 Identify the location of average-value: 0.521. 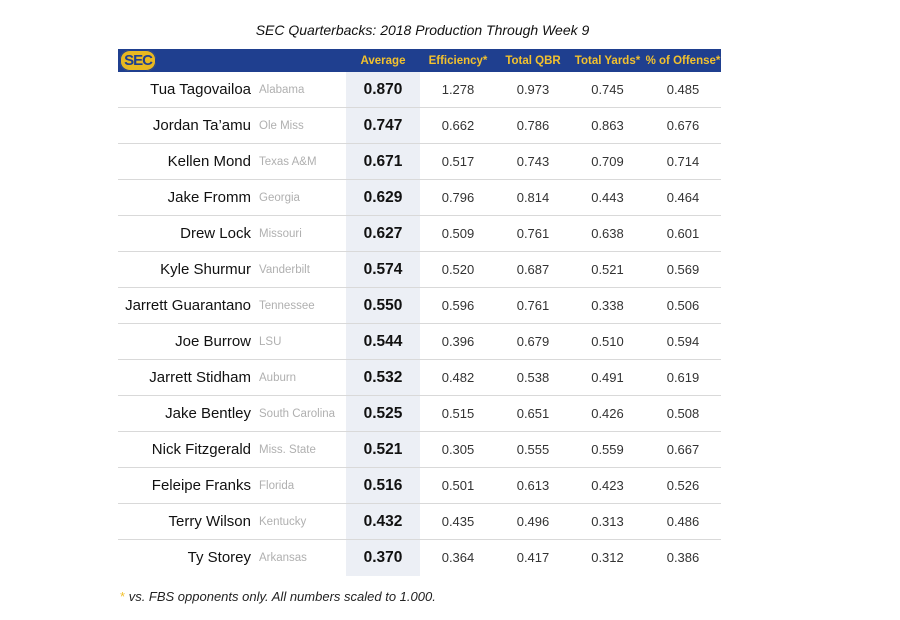
(383, 449).